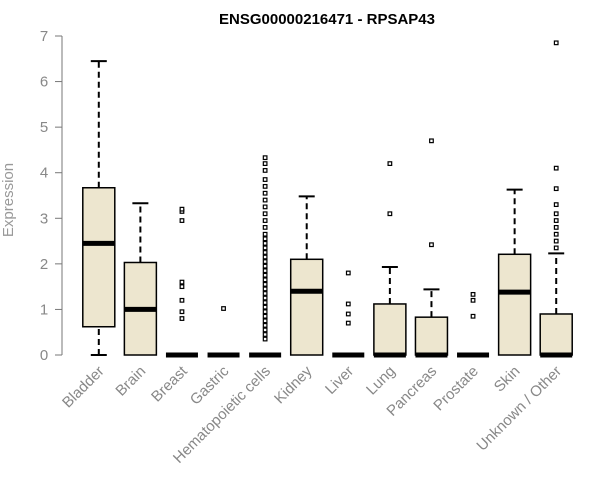  I want to click on y-tick-label: 5, so click(44, 127).